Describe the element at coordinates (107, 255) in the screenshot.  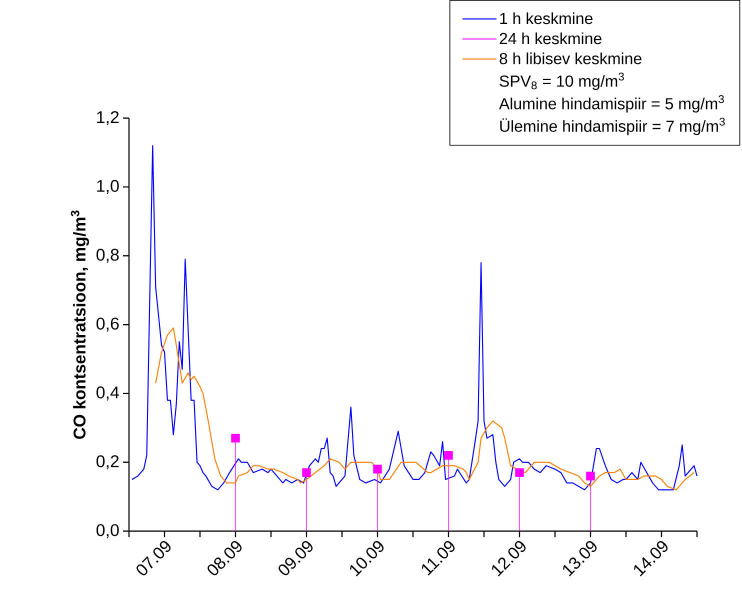
I see `y-tick-label: 0,8` at that location.